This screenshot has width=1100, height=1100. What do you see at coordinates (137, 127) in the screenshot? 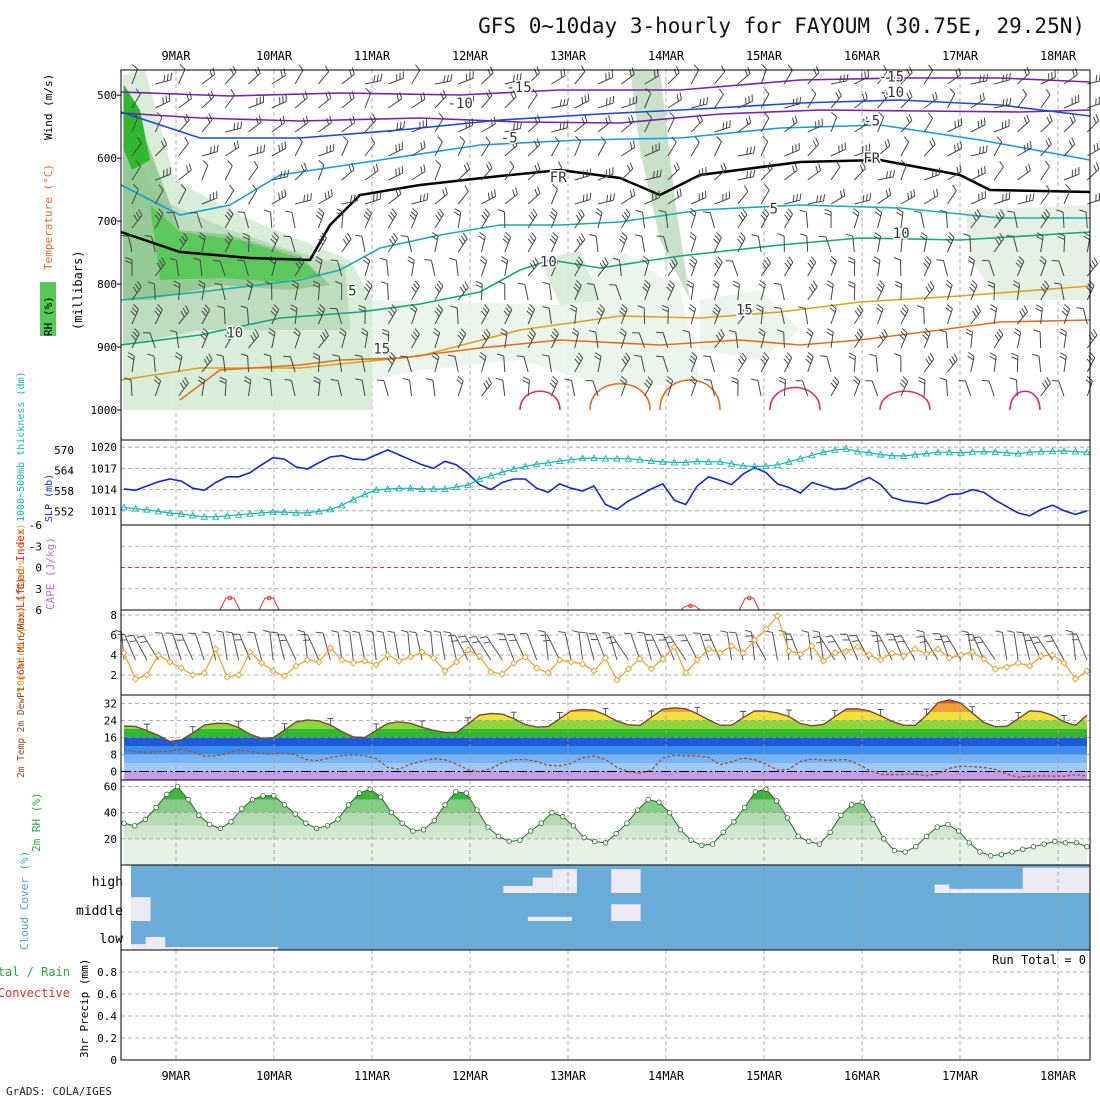
I see `rh-shaded-region` at bounding box center [137, 127].